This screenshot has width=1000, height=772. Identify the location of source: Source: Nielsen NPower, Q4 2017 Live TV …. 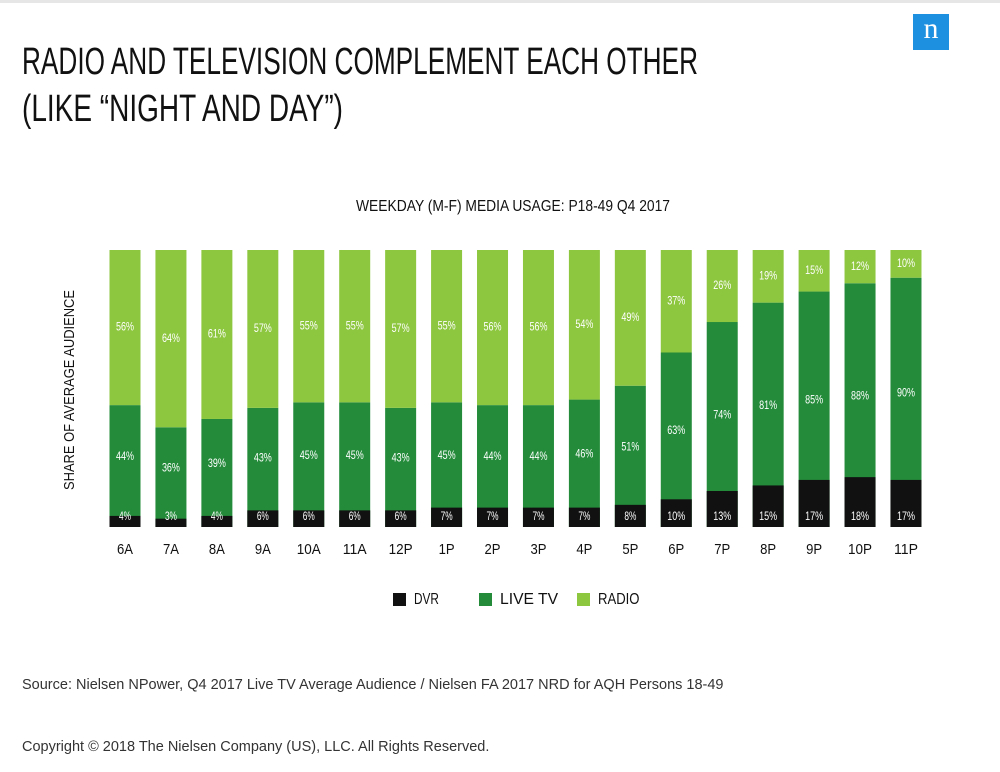
(373, 685).